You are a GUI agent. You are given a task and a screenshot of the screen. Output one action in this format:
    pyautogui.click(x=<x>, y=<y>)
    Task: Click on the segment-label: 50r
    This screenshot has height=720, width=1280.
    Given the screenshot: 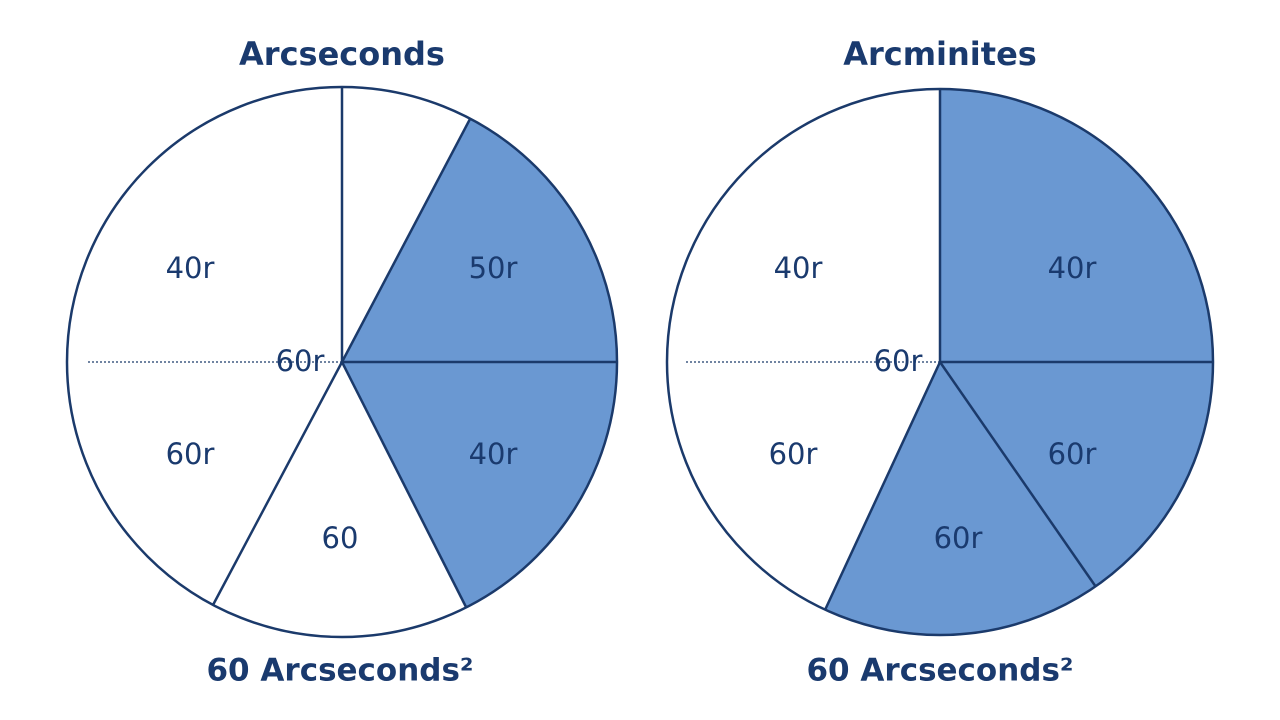 What is the action you would take?
    pyautogui.click(x=493, y=268)
    